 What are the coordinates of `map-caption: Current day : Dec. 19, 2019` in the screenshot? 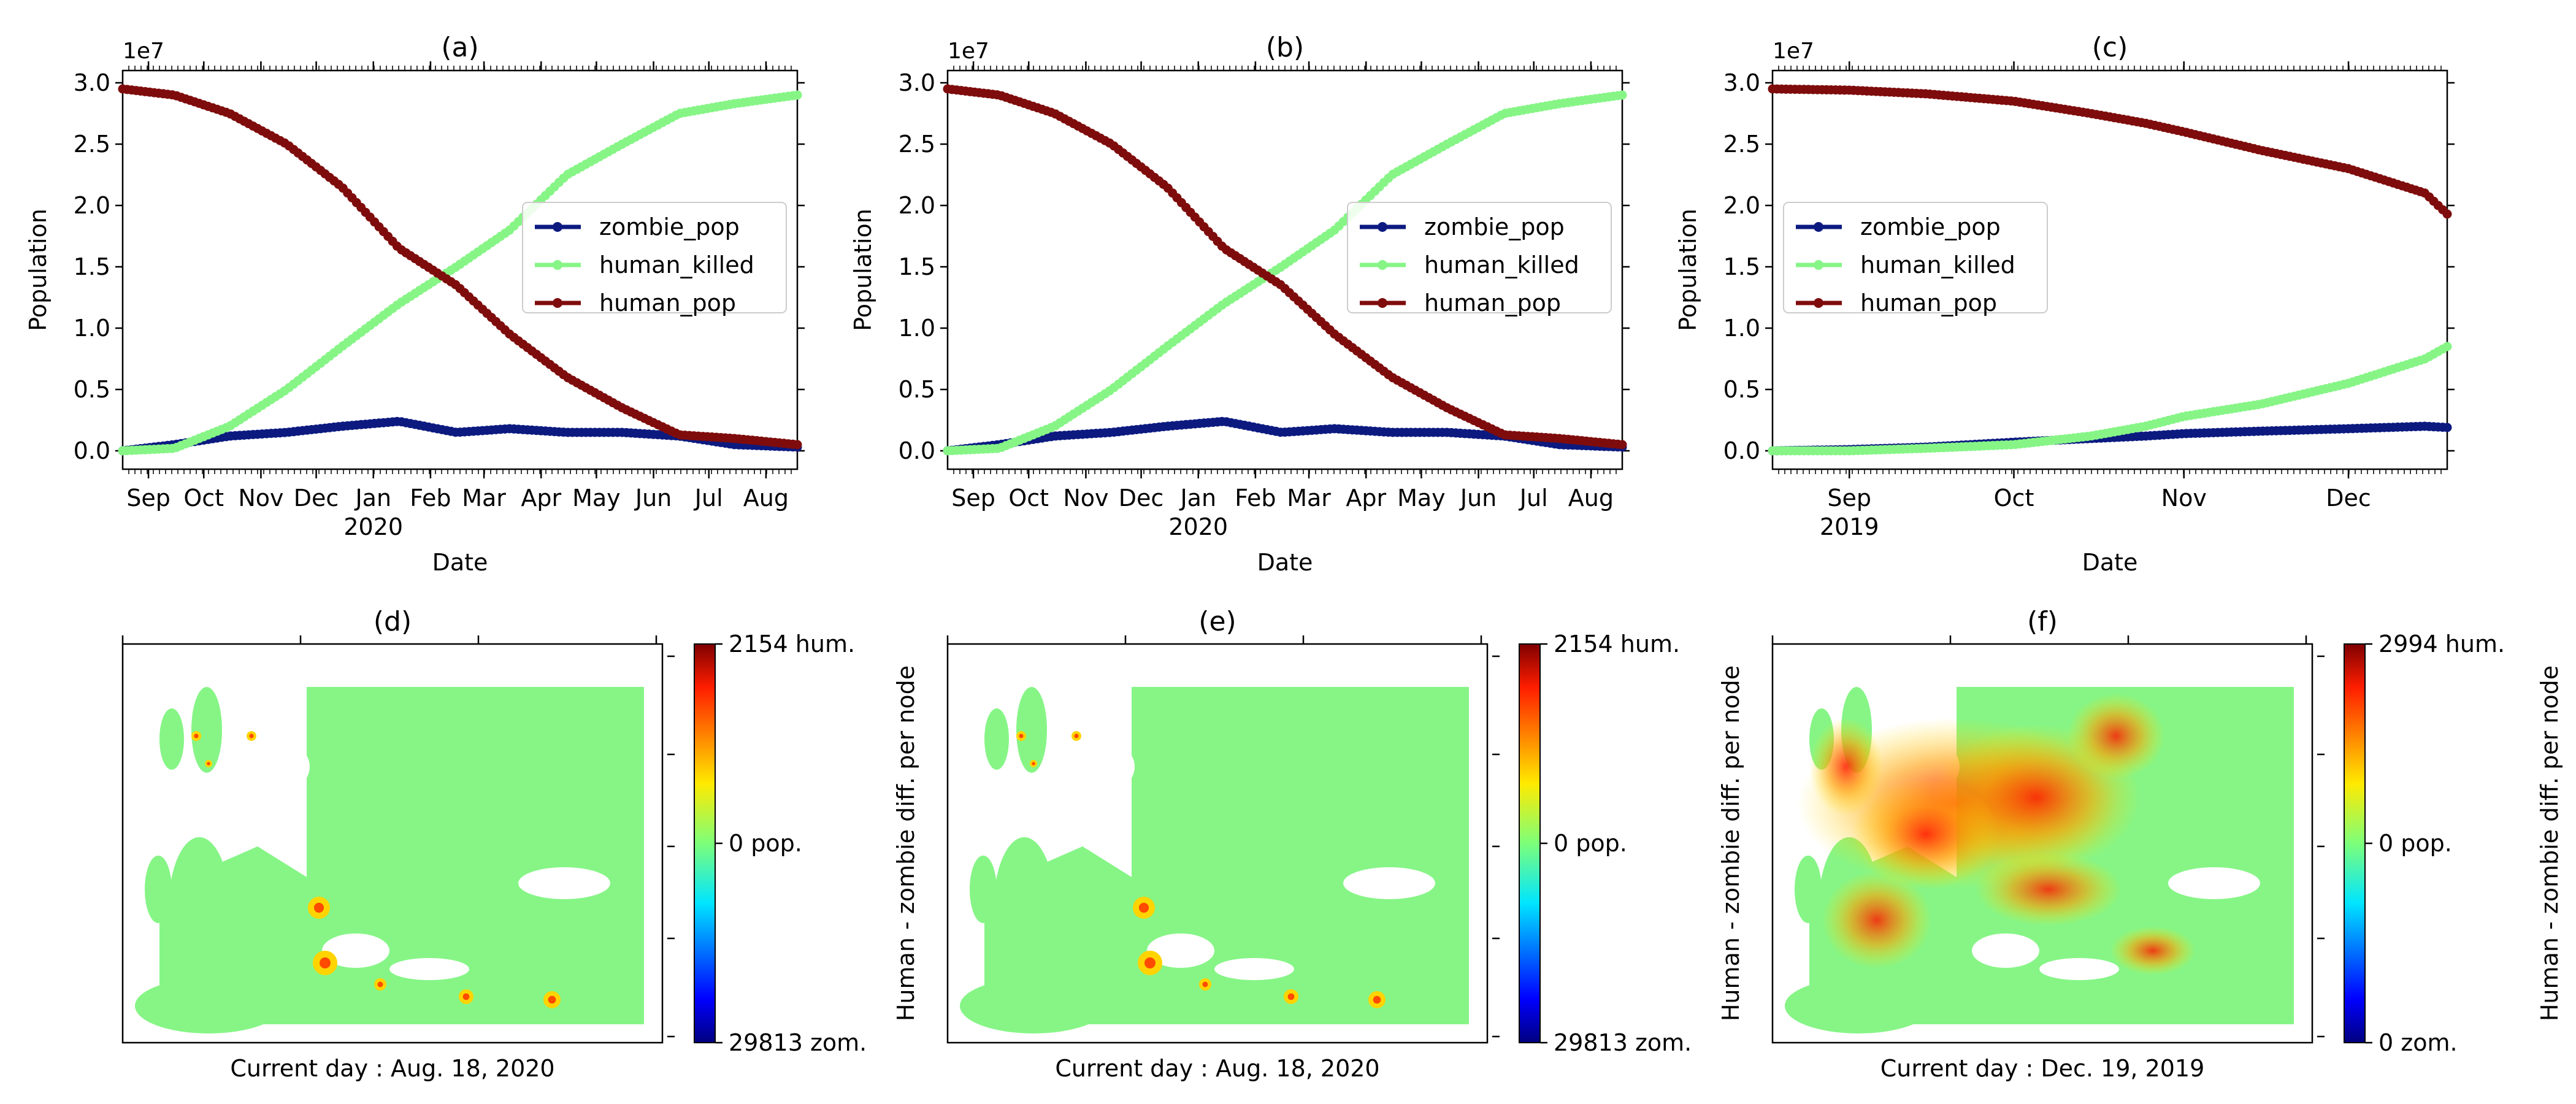 It's located at (2042, 1068).